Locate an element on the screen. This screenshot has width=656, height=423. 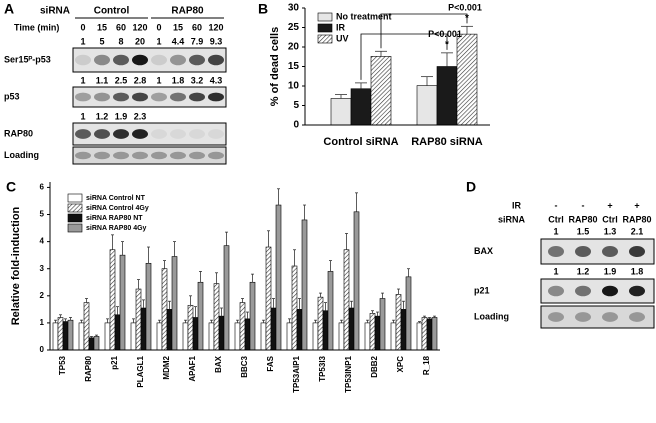
significance-bracket is located at coordinates (404, 56).